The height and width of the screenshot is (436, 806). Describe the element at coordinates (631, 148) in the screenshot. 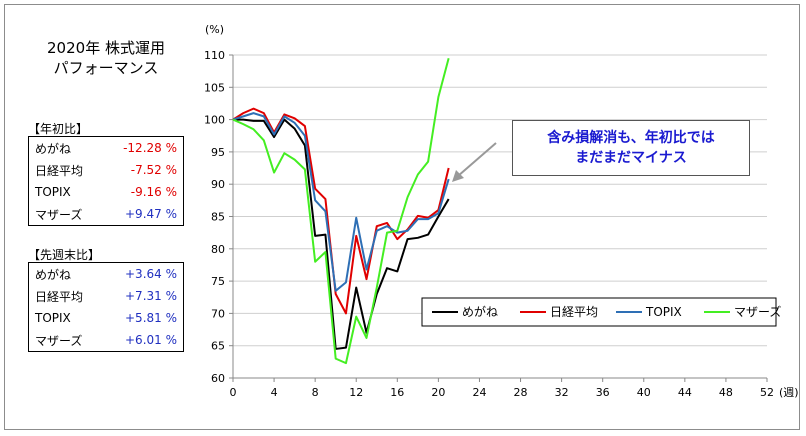

I see `callout-box: 含み損解消も、年初比では まだまだマイナス` at that location.